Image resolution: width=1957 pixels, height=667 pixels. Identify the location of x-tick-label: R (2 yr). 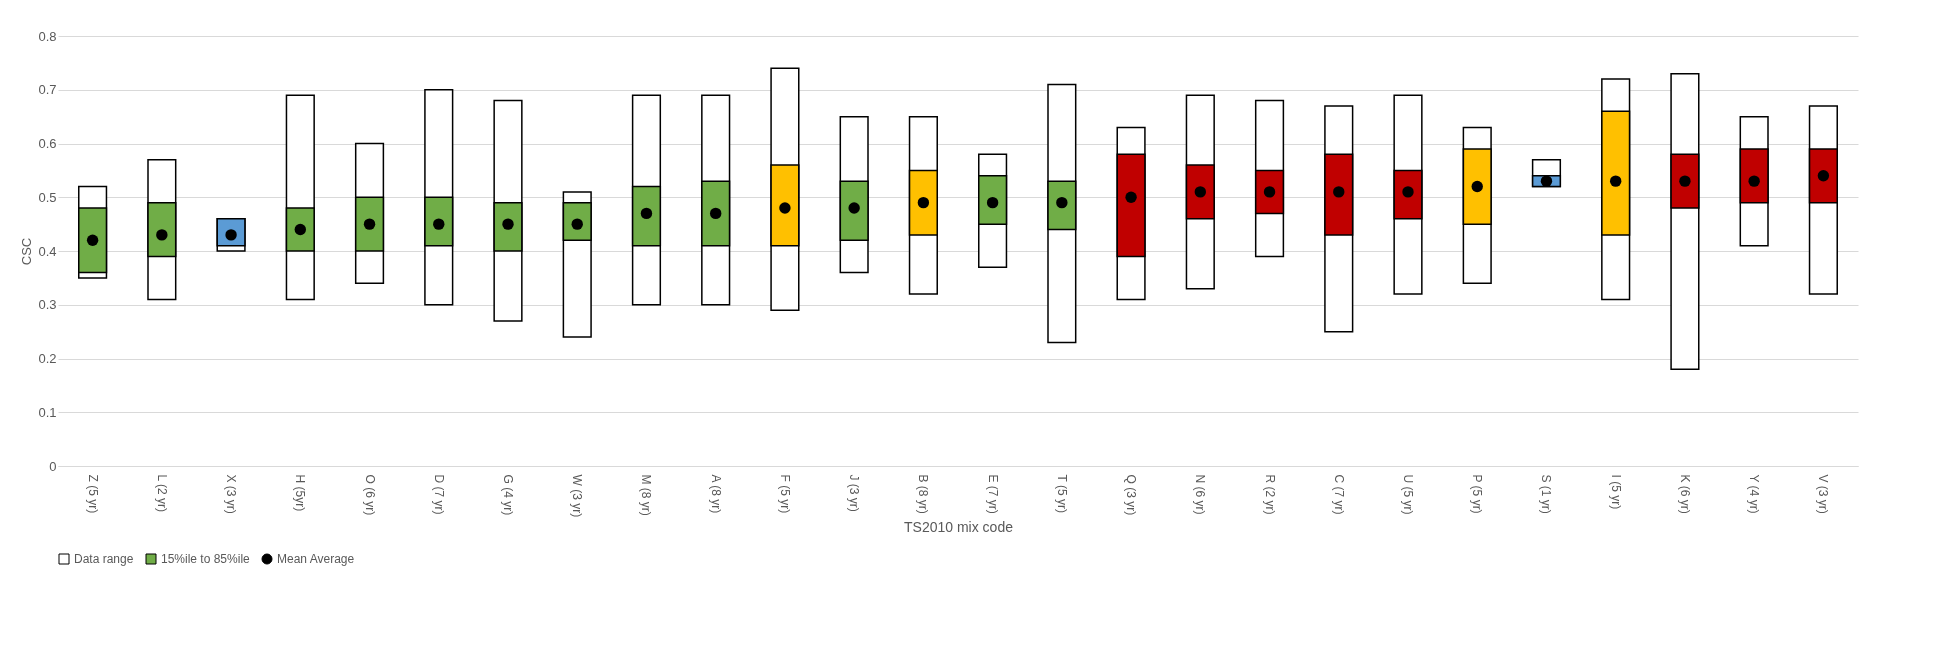
(1269, 494).